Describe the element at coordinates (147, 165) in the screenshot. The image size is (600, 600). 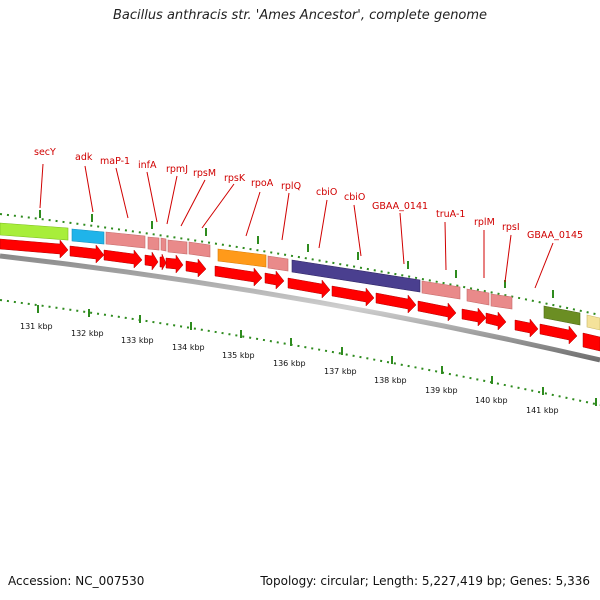
I see `gene-label: infA` at that location.